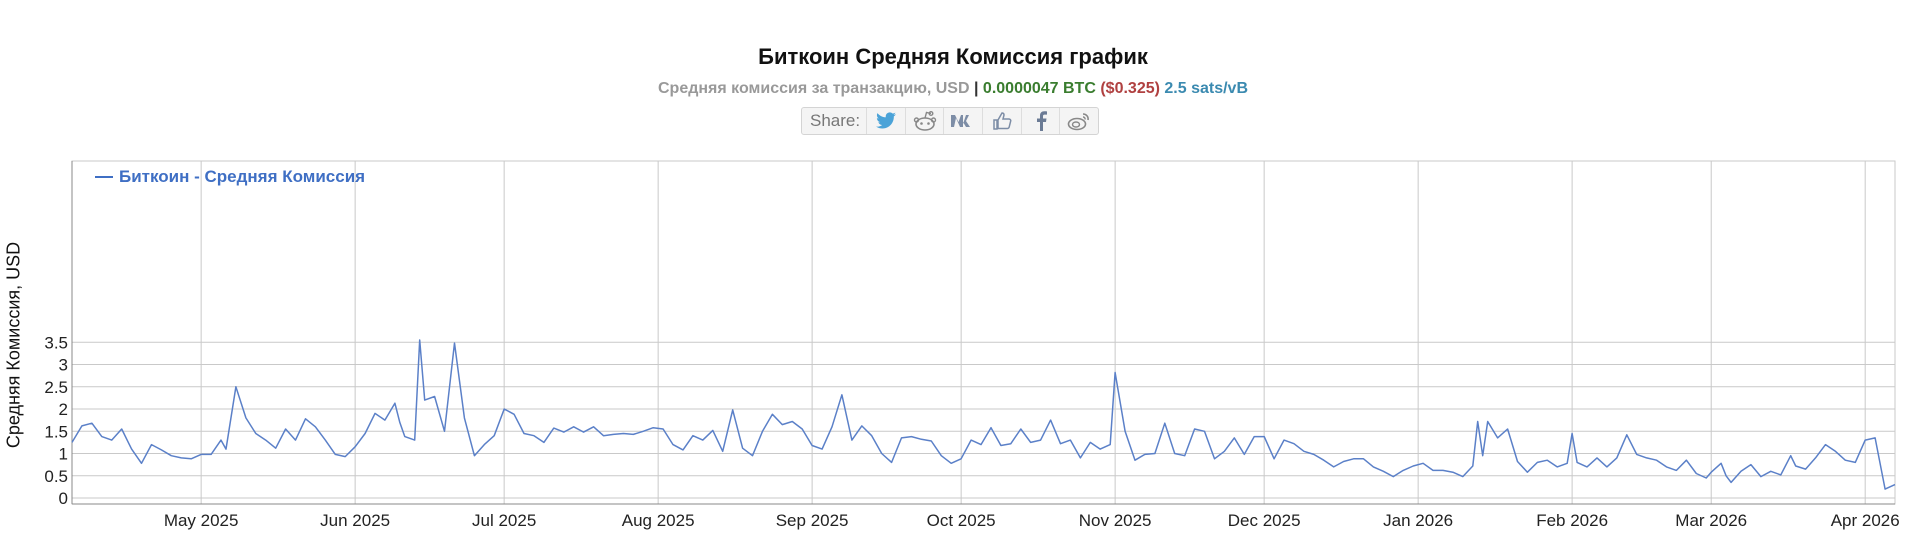 The height and width of the screenshot is (535, 1906). I want to click on facebook-icon, so click(1040, 121).